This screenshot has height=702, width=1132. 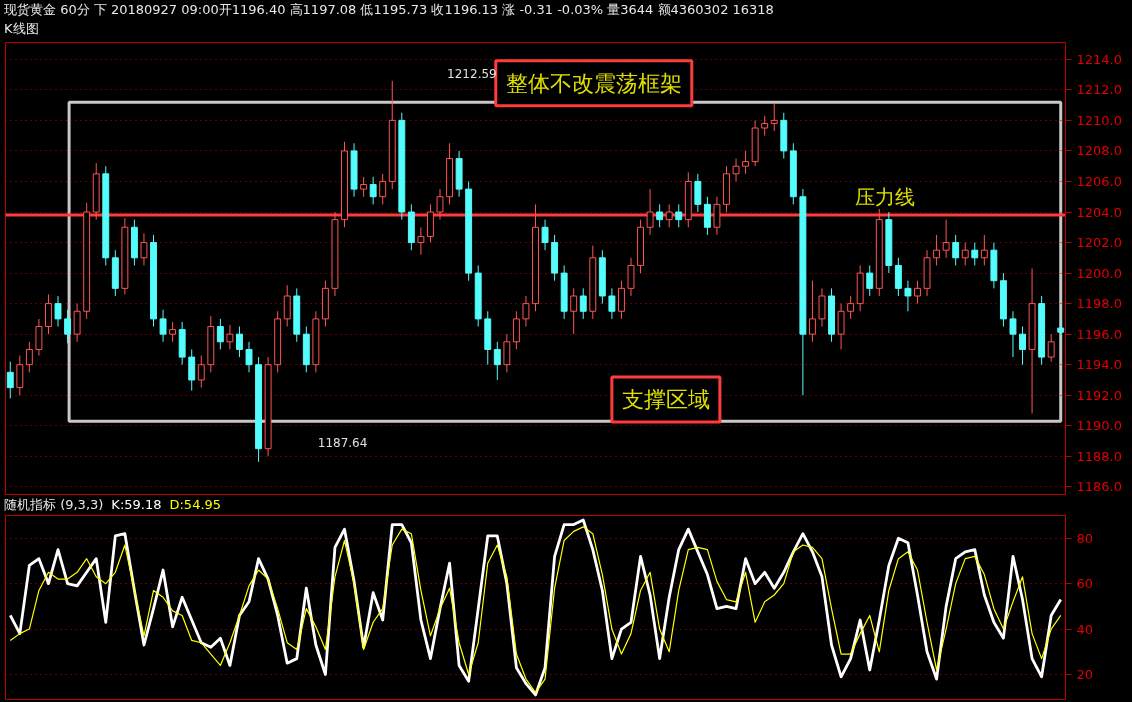 What do you see at coordinates (1099, 395) in the screenshot?
I see `y-tick-label: 1192.0` at bounding box center [1099, 395].